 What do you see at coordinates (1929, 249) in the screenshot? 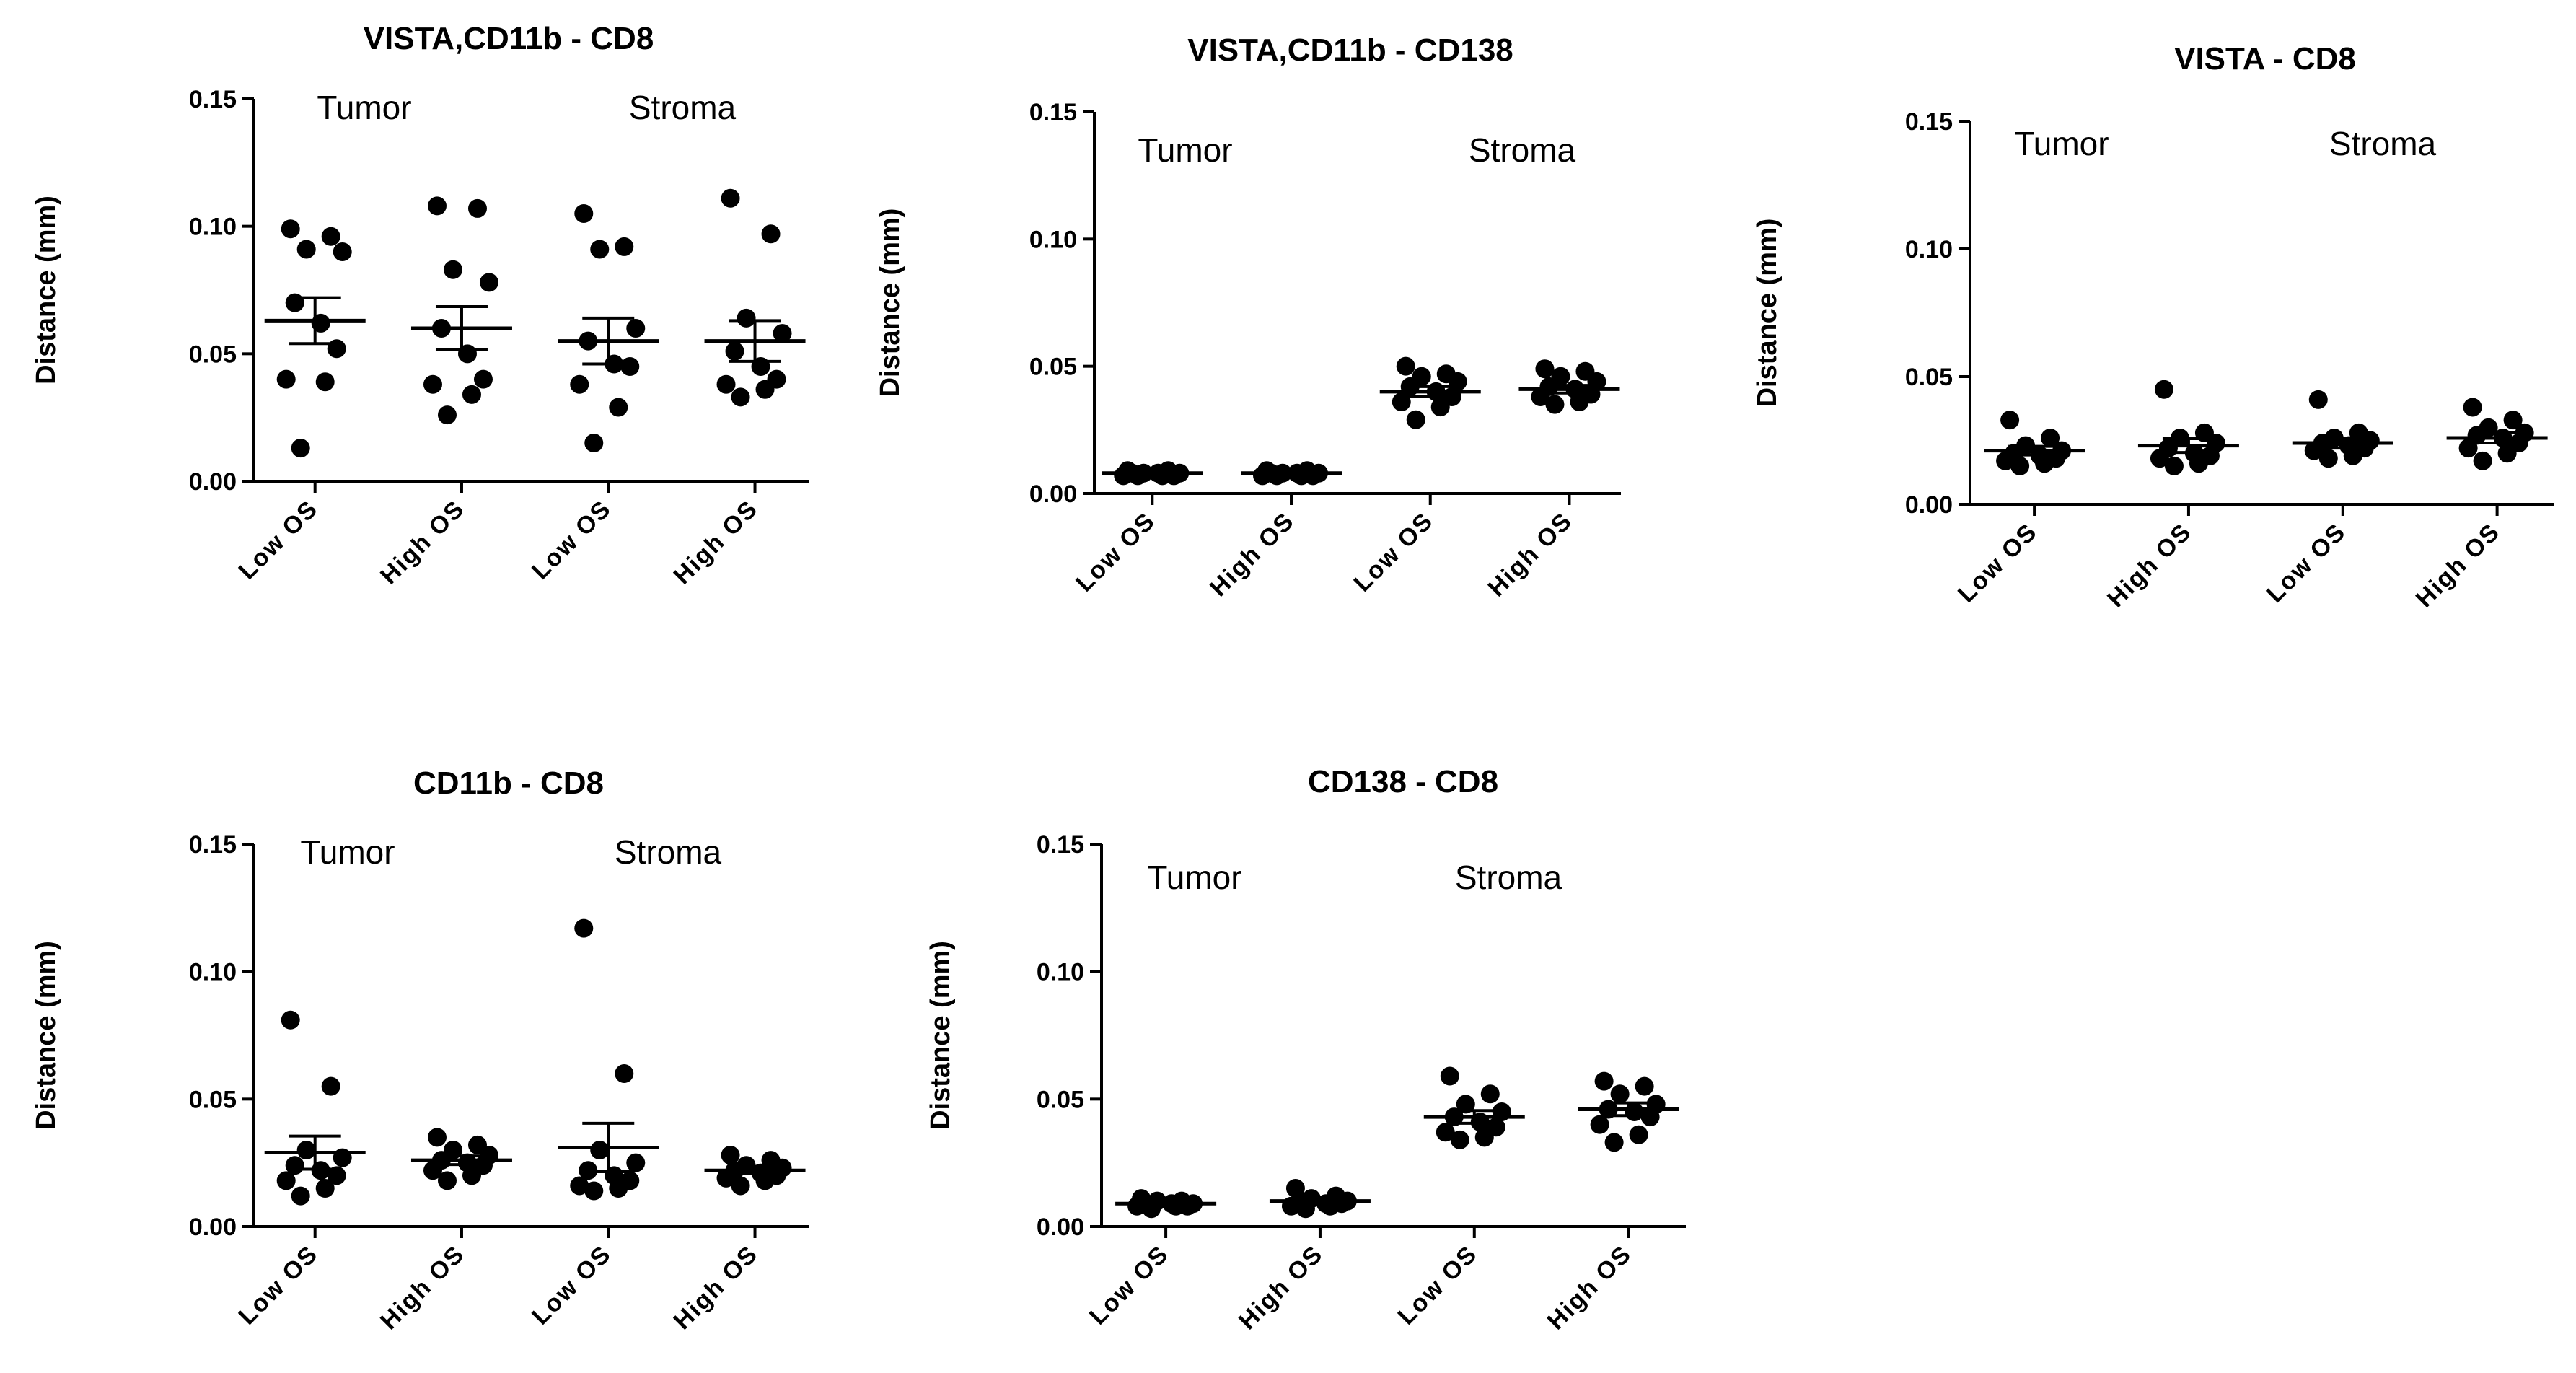
I see `y-tick-label: 0.10` at bounding box center [1929, 249].